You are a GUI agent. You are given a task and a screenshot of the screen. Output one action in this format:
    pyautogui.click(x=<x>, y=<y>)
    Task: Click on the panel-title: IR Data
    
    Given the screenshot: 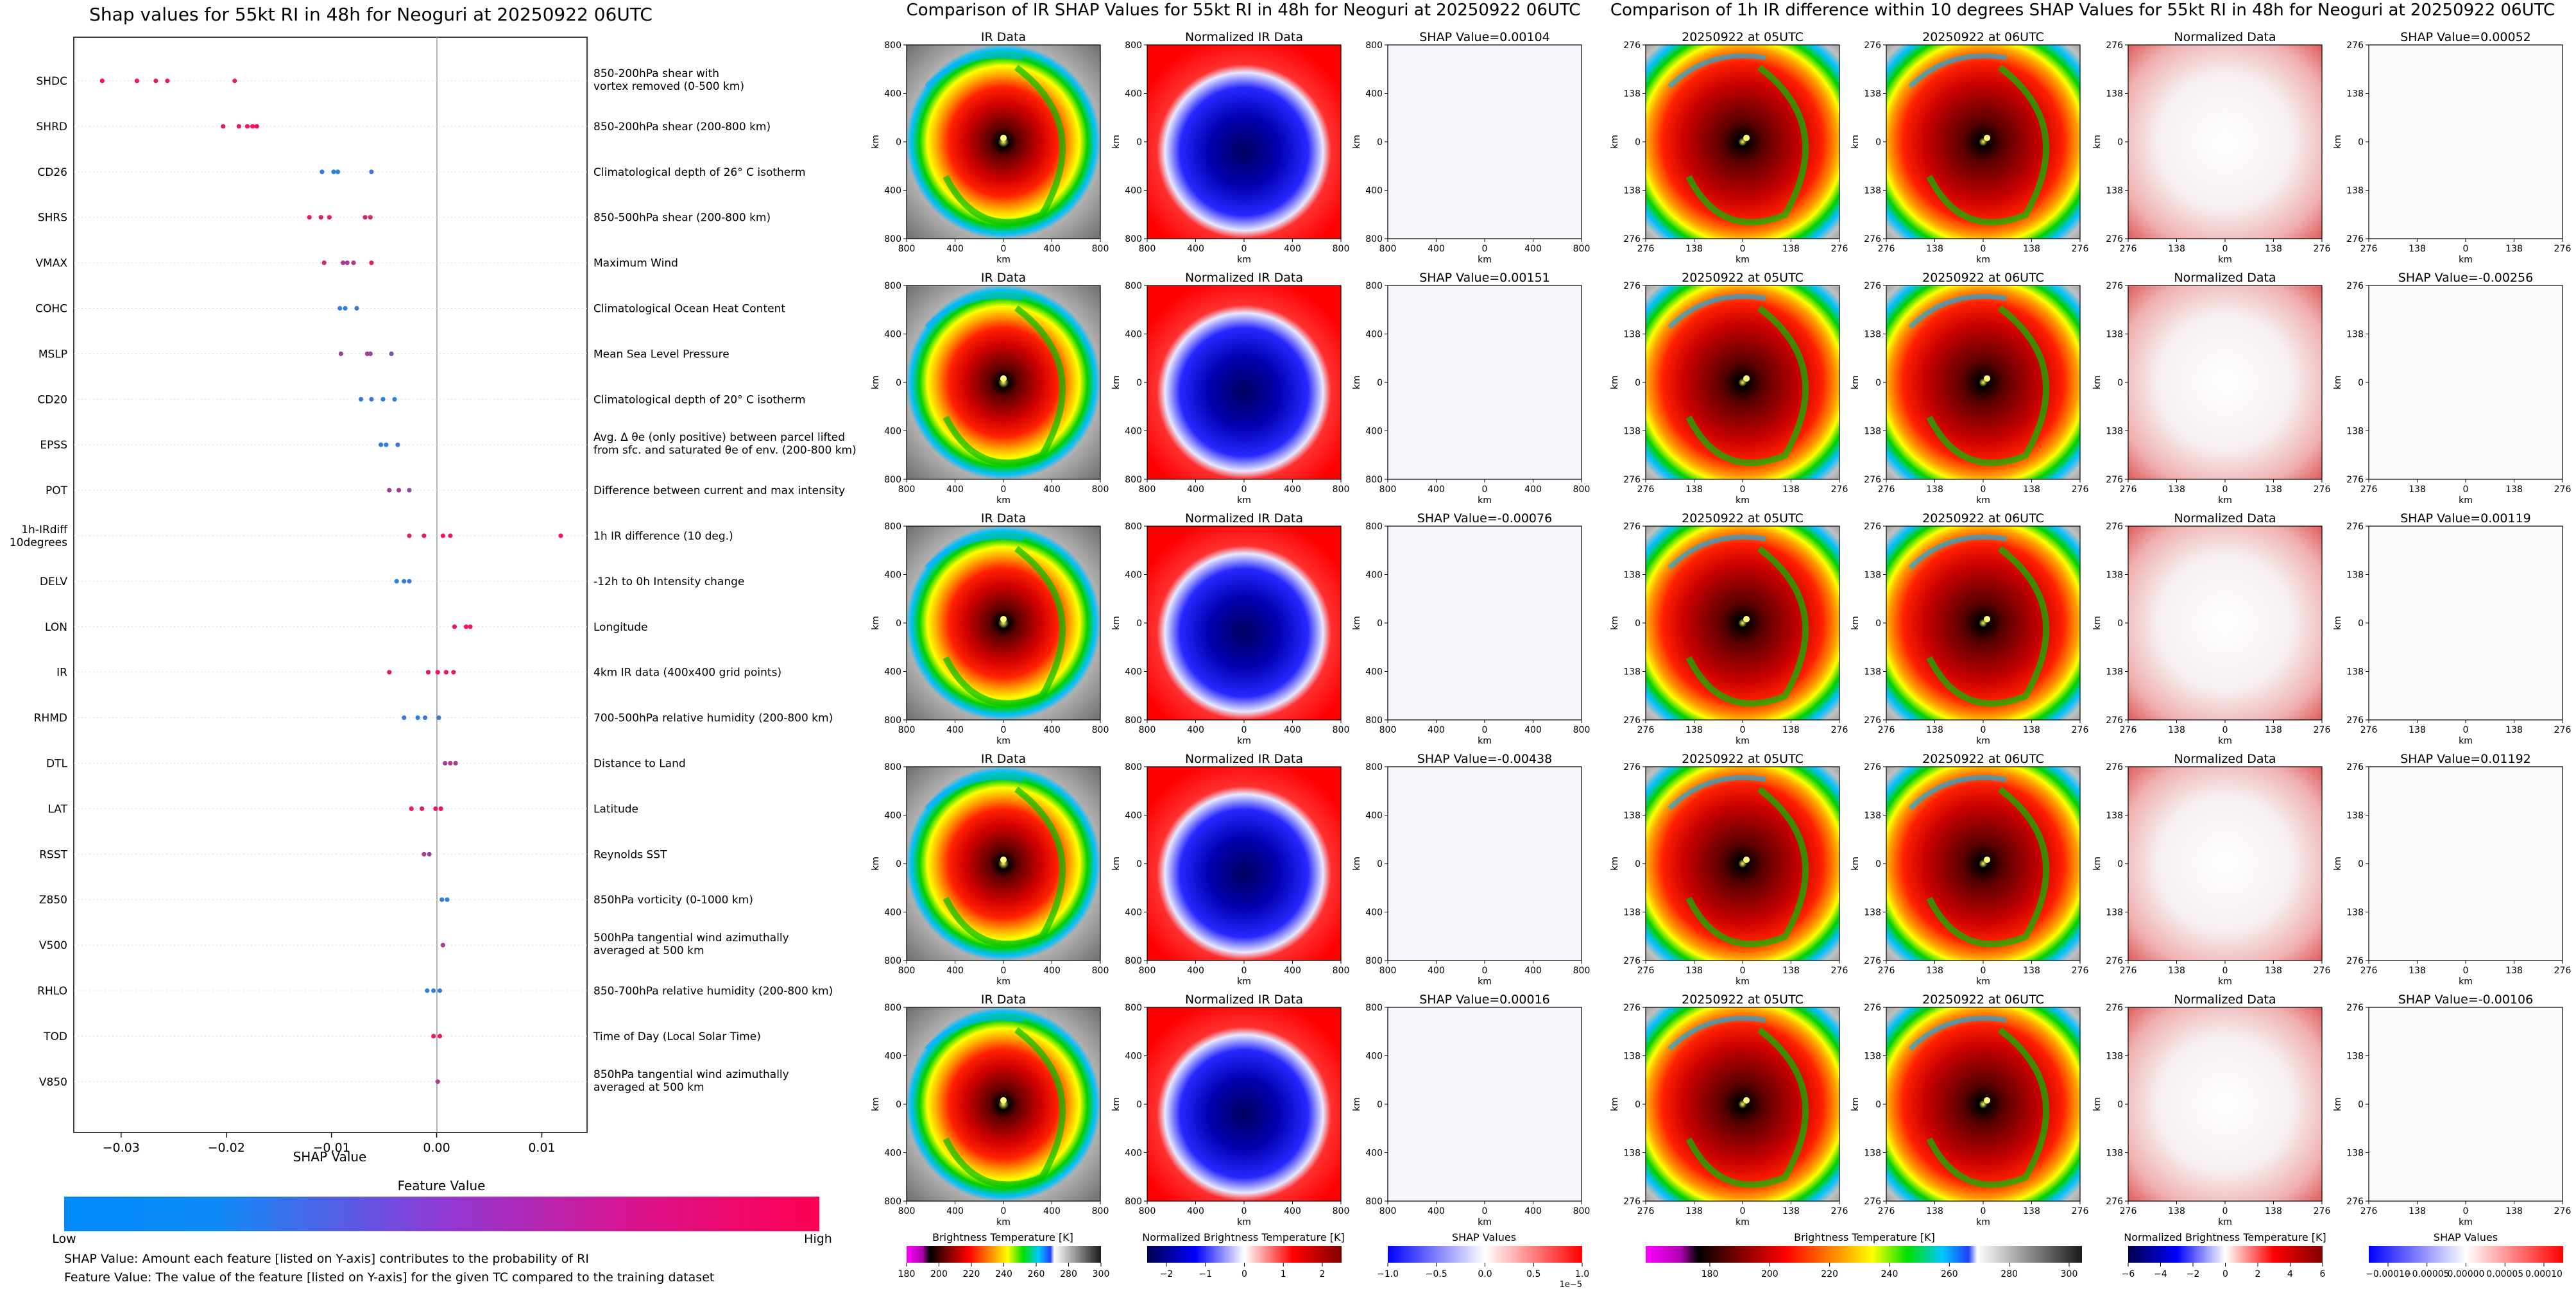 What is the action you would take?
    pyautogui.click(x=1004, y=518)
    